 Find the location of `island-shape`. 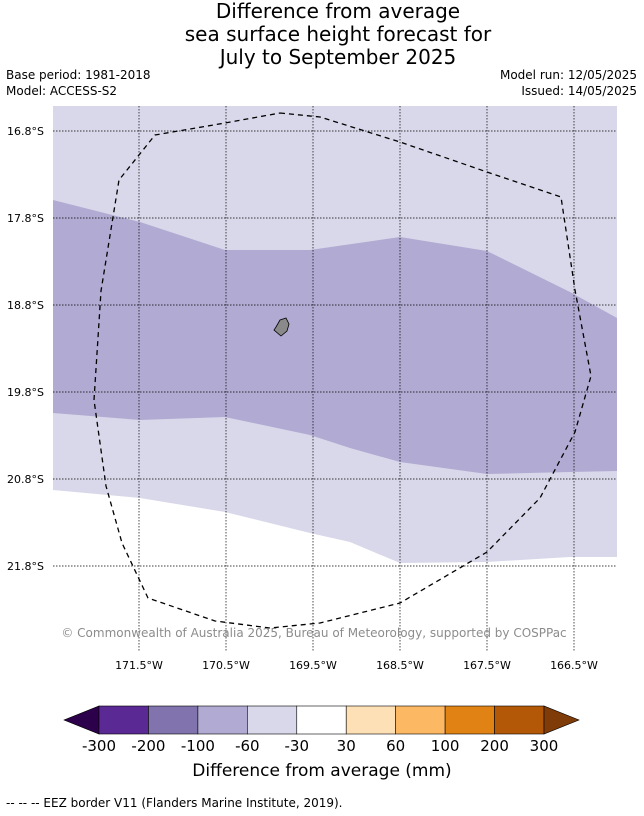

island-shape is located at coordinates (281, 327).